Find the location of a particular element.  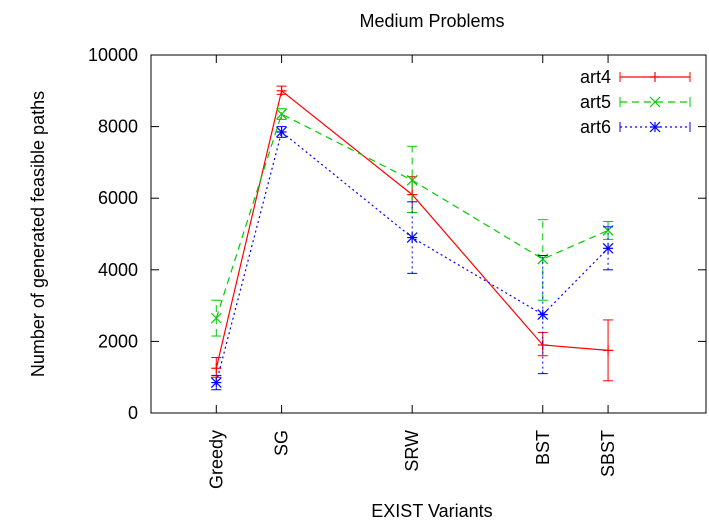

y-tick-label: 8000 is located at coordinates (118, 127).